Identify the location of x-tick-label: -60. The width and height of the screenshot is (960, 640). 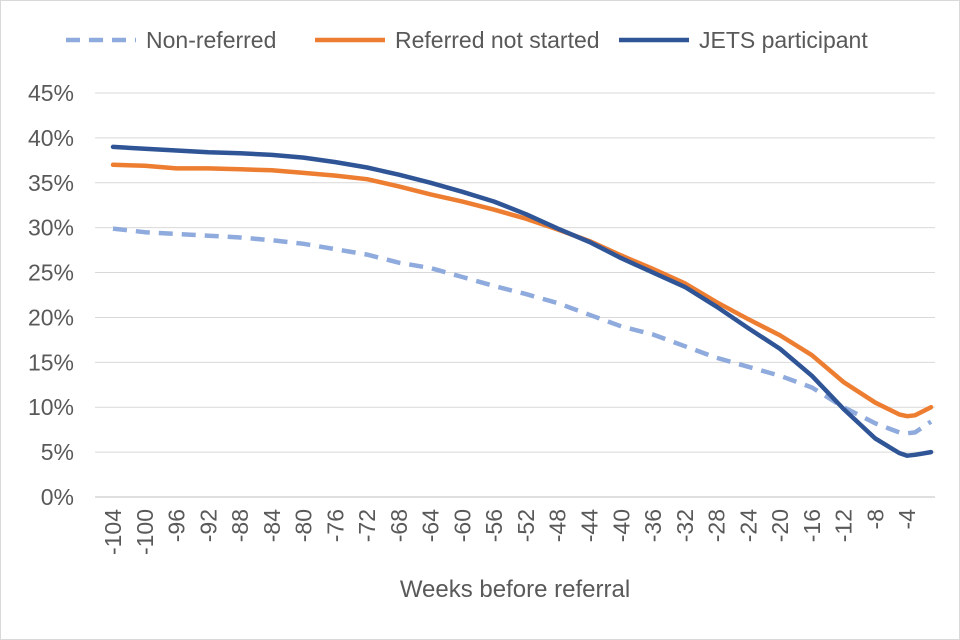
(462, 525).